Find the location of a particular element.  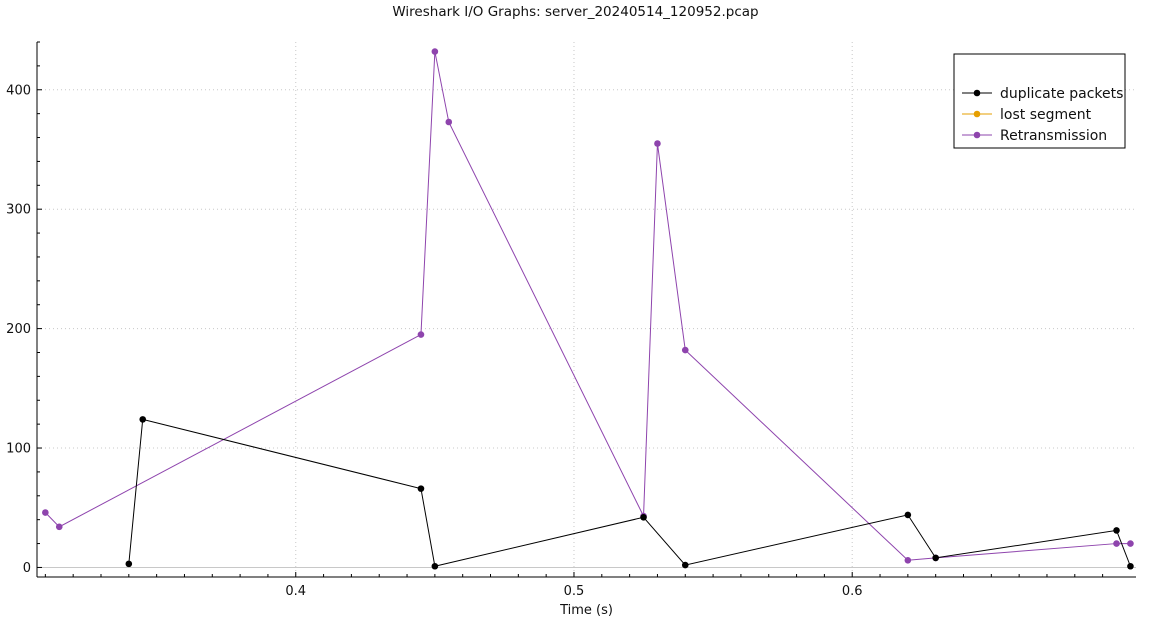

legend-label-retransmission: Retransmission is located at coordinates (1053, 136).